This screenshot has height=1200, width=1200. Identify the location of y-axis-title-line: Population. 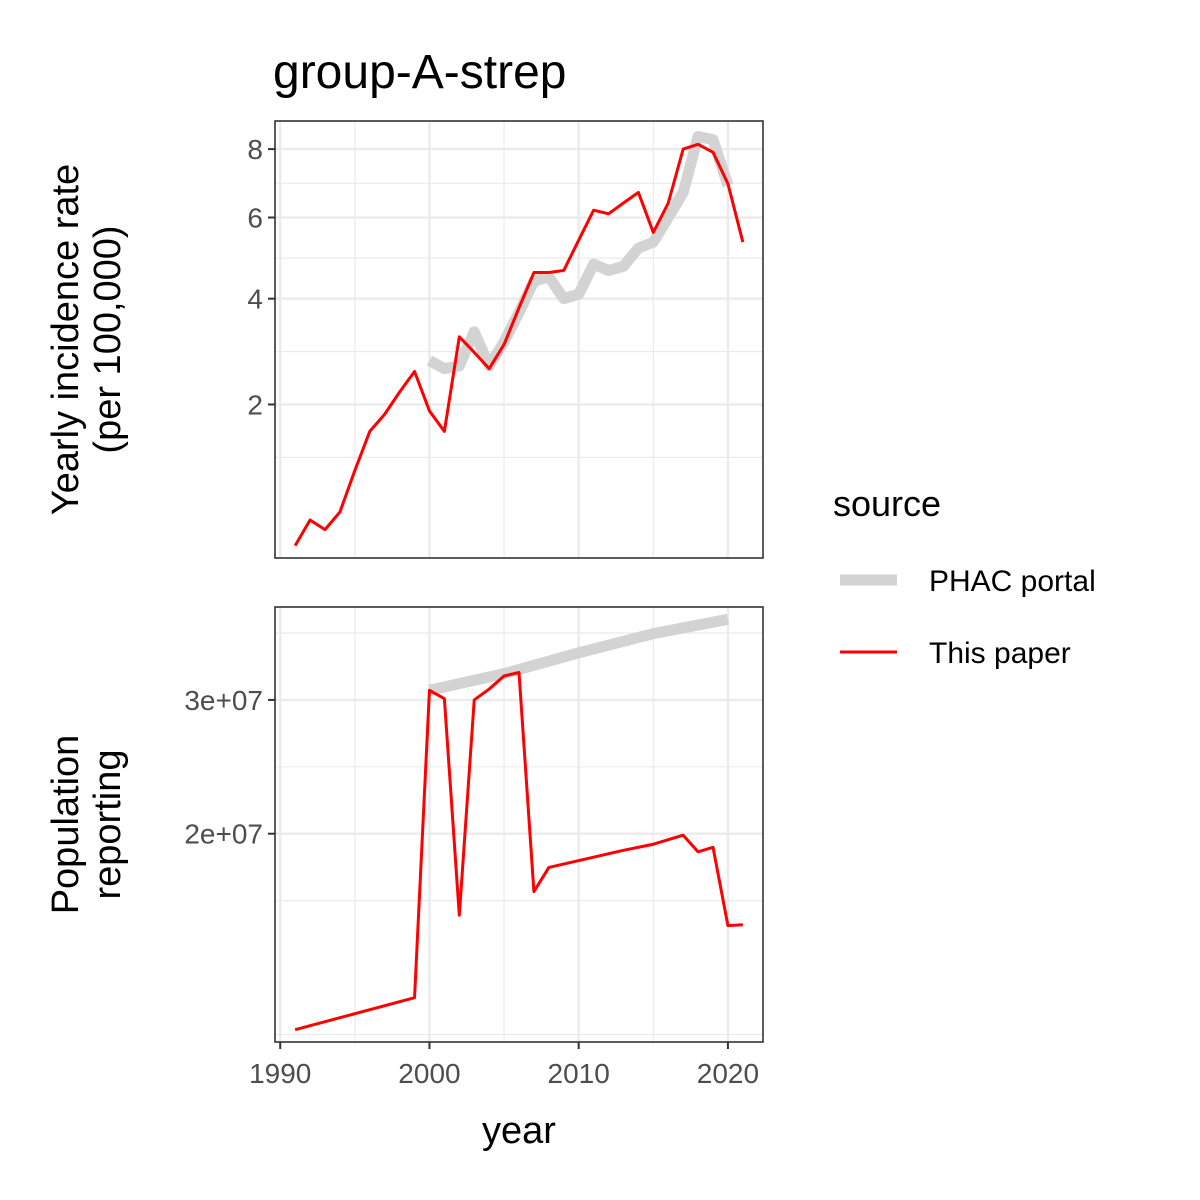
(66, 825).